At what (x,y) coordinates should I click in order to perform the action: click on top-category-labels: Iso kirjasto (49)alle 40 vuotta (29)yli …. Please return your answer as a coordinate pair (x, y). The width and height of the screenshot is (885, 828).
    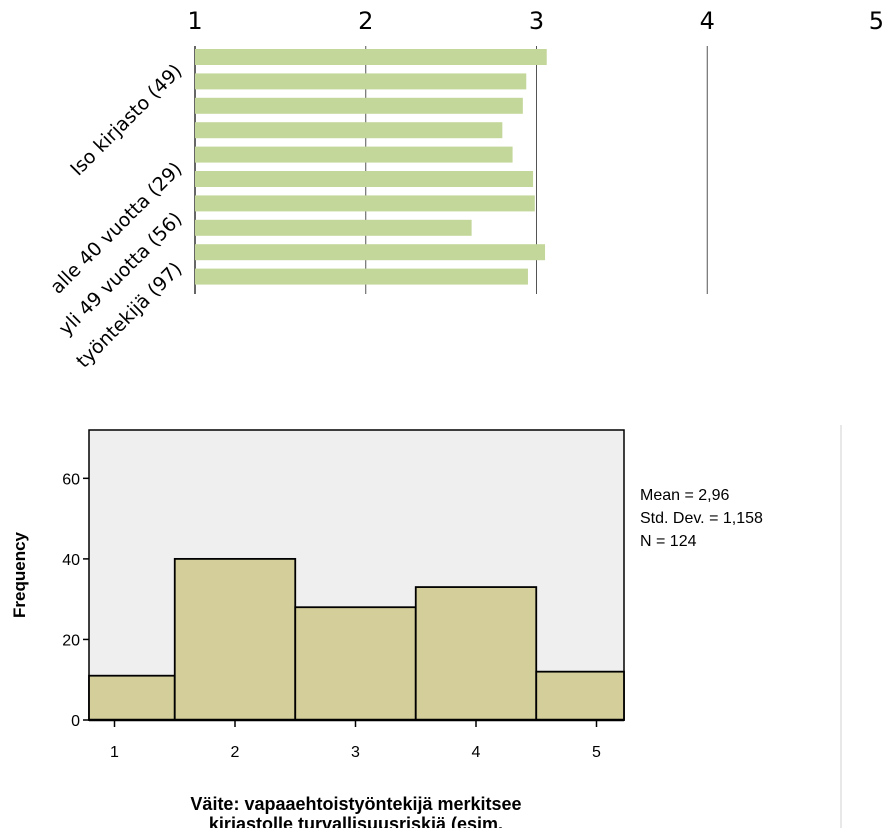
    Looking at the image, I should click on (116, 216).